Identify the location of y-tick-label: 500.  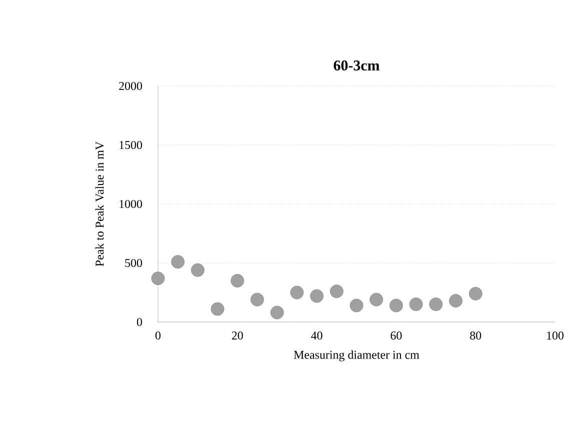
(133, 263).